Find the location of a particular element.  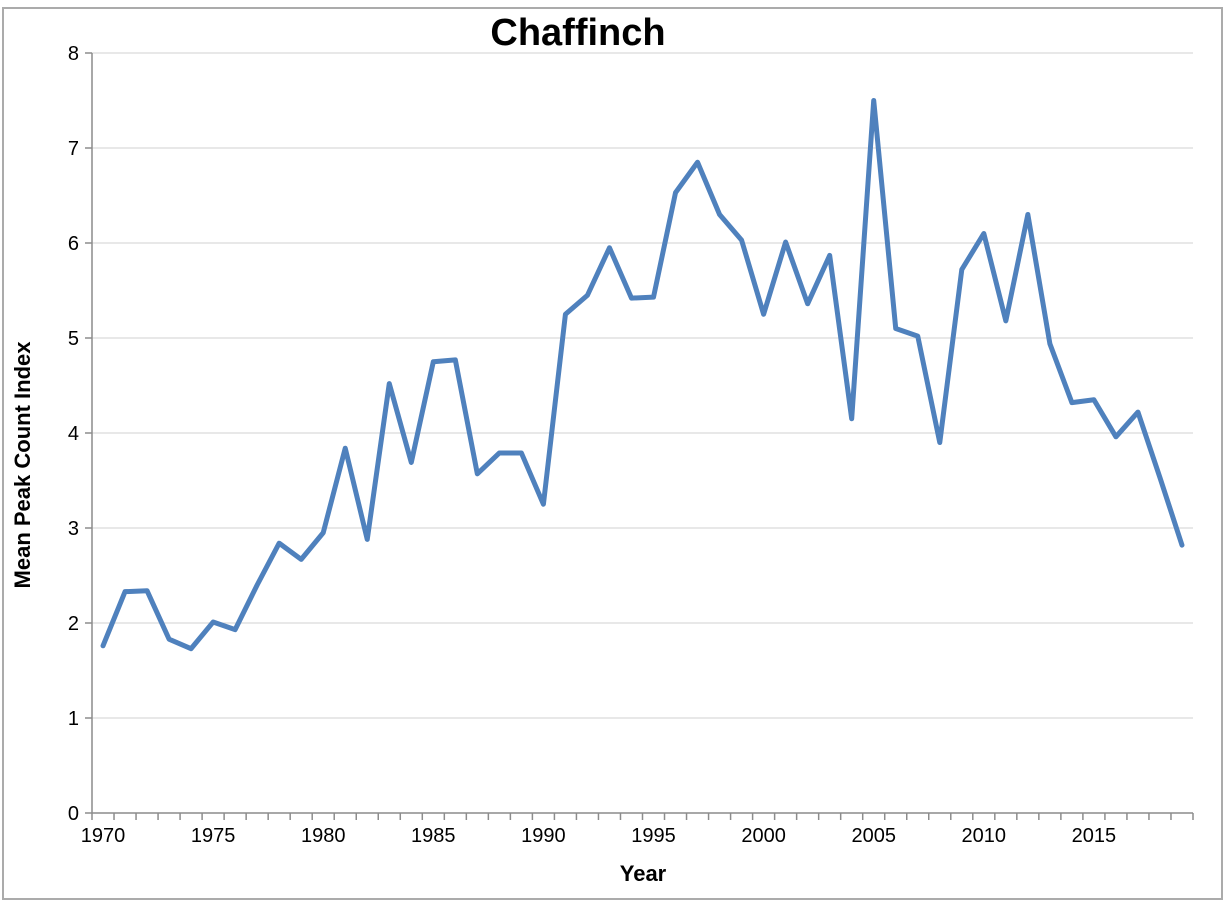

y-tick-label-3: 3 is located at coordinates (73, 529).